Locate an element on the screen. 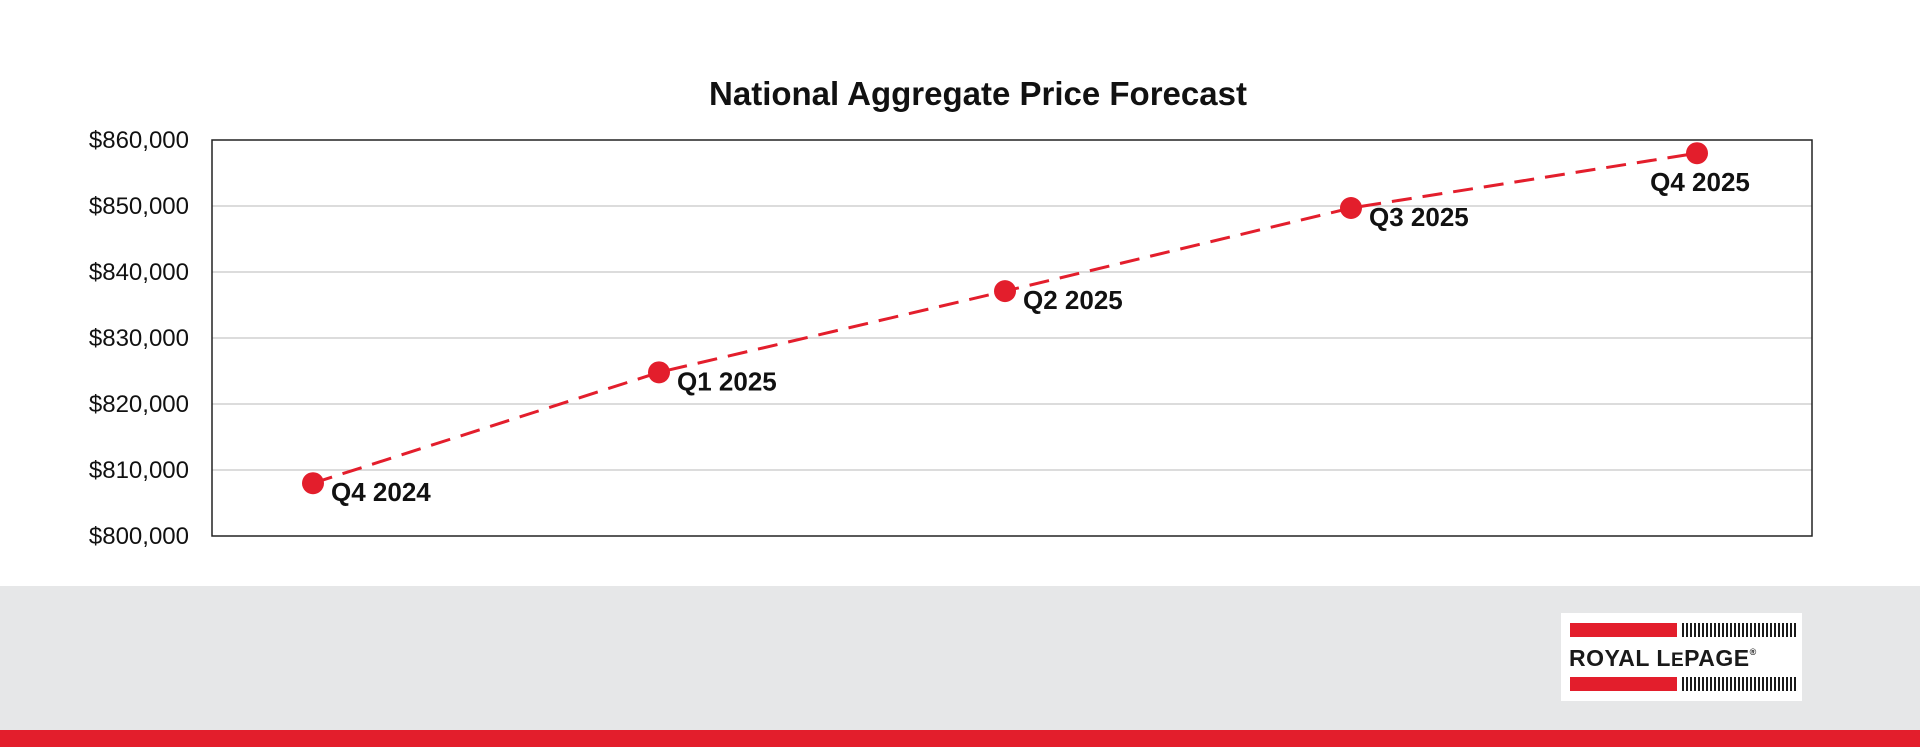 This screenshot has width=1920, height=747. logo-tick-marks-top is located at coordinates (1739, 630).